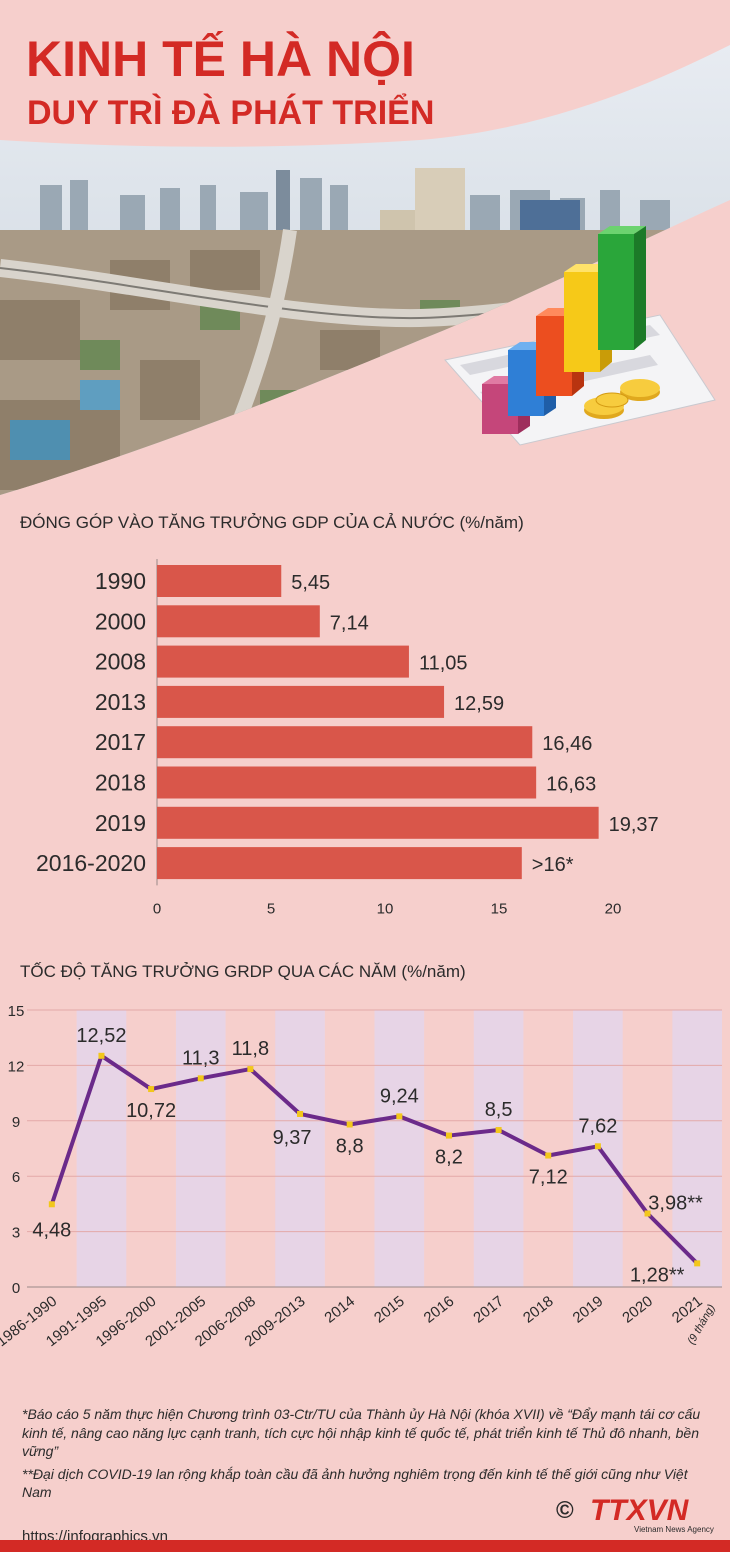 The image size is (730, 1552). Describe the element at coordinates (637, 1310) in the screenshot. I see `line-x-tick: 2020` at that location.